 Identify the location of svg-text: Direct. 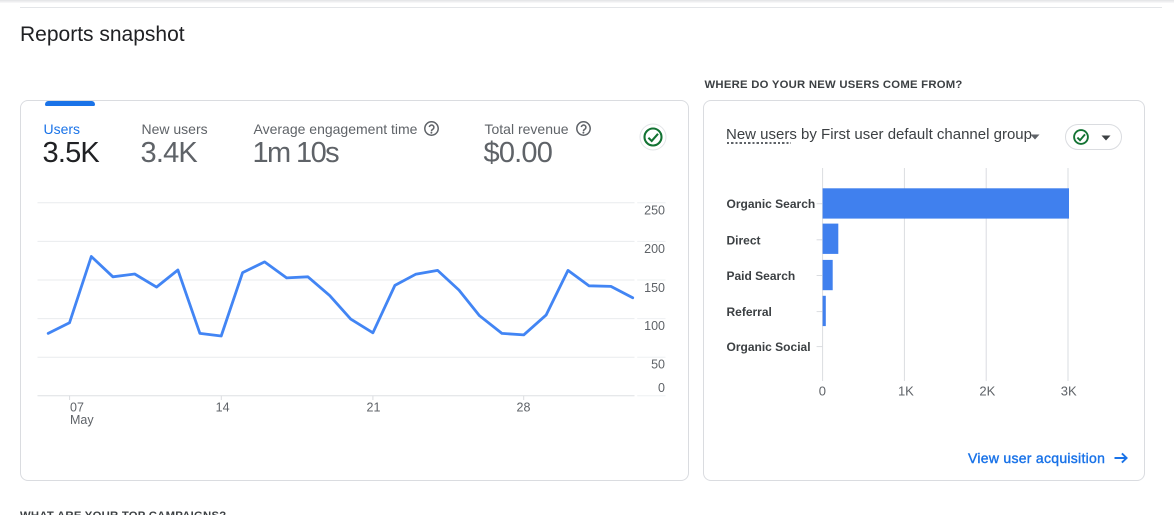
(744, 240).